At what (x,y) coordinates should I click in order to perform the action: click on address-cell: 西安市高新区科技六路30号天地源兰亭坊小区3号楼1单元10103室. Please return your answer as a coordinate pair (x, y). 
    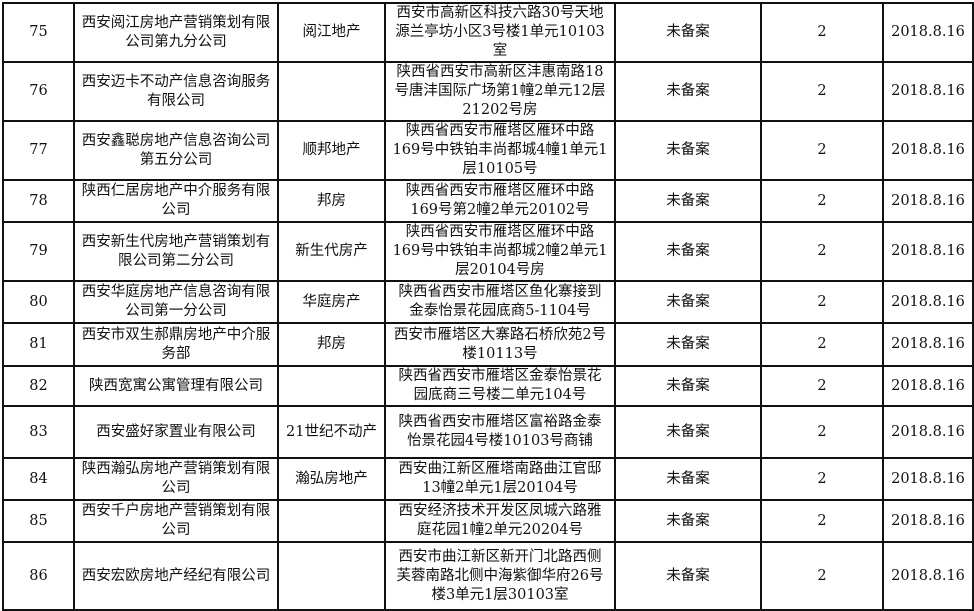
    Looking at the image, I should click on (500, 32).